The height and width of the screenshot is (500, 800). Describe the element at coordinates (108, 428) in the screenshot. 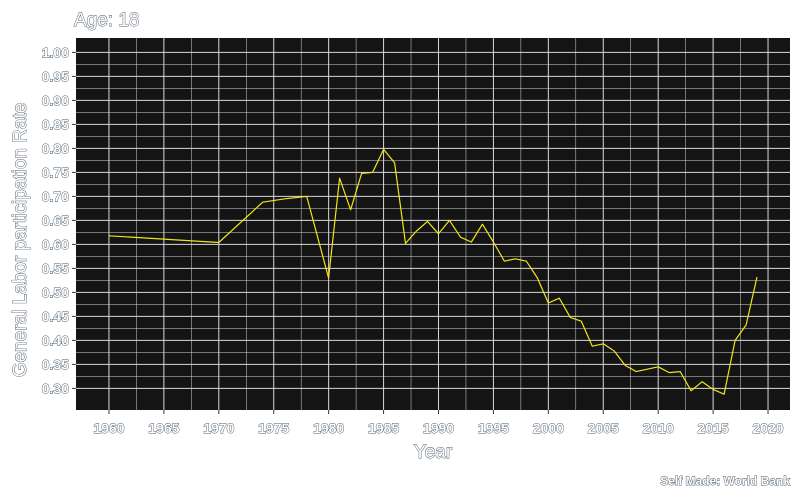

I see `x-tick-label: 1960` at that location.